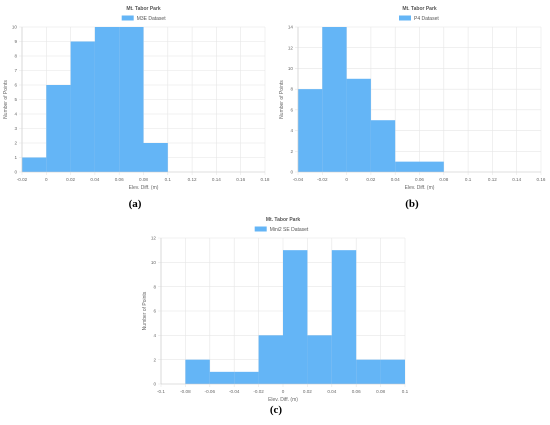  I want to click on panel-label: (b), so click(412, 204).